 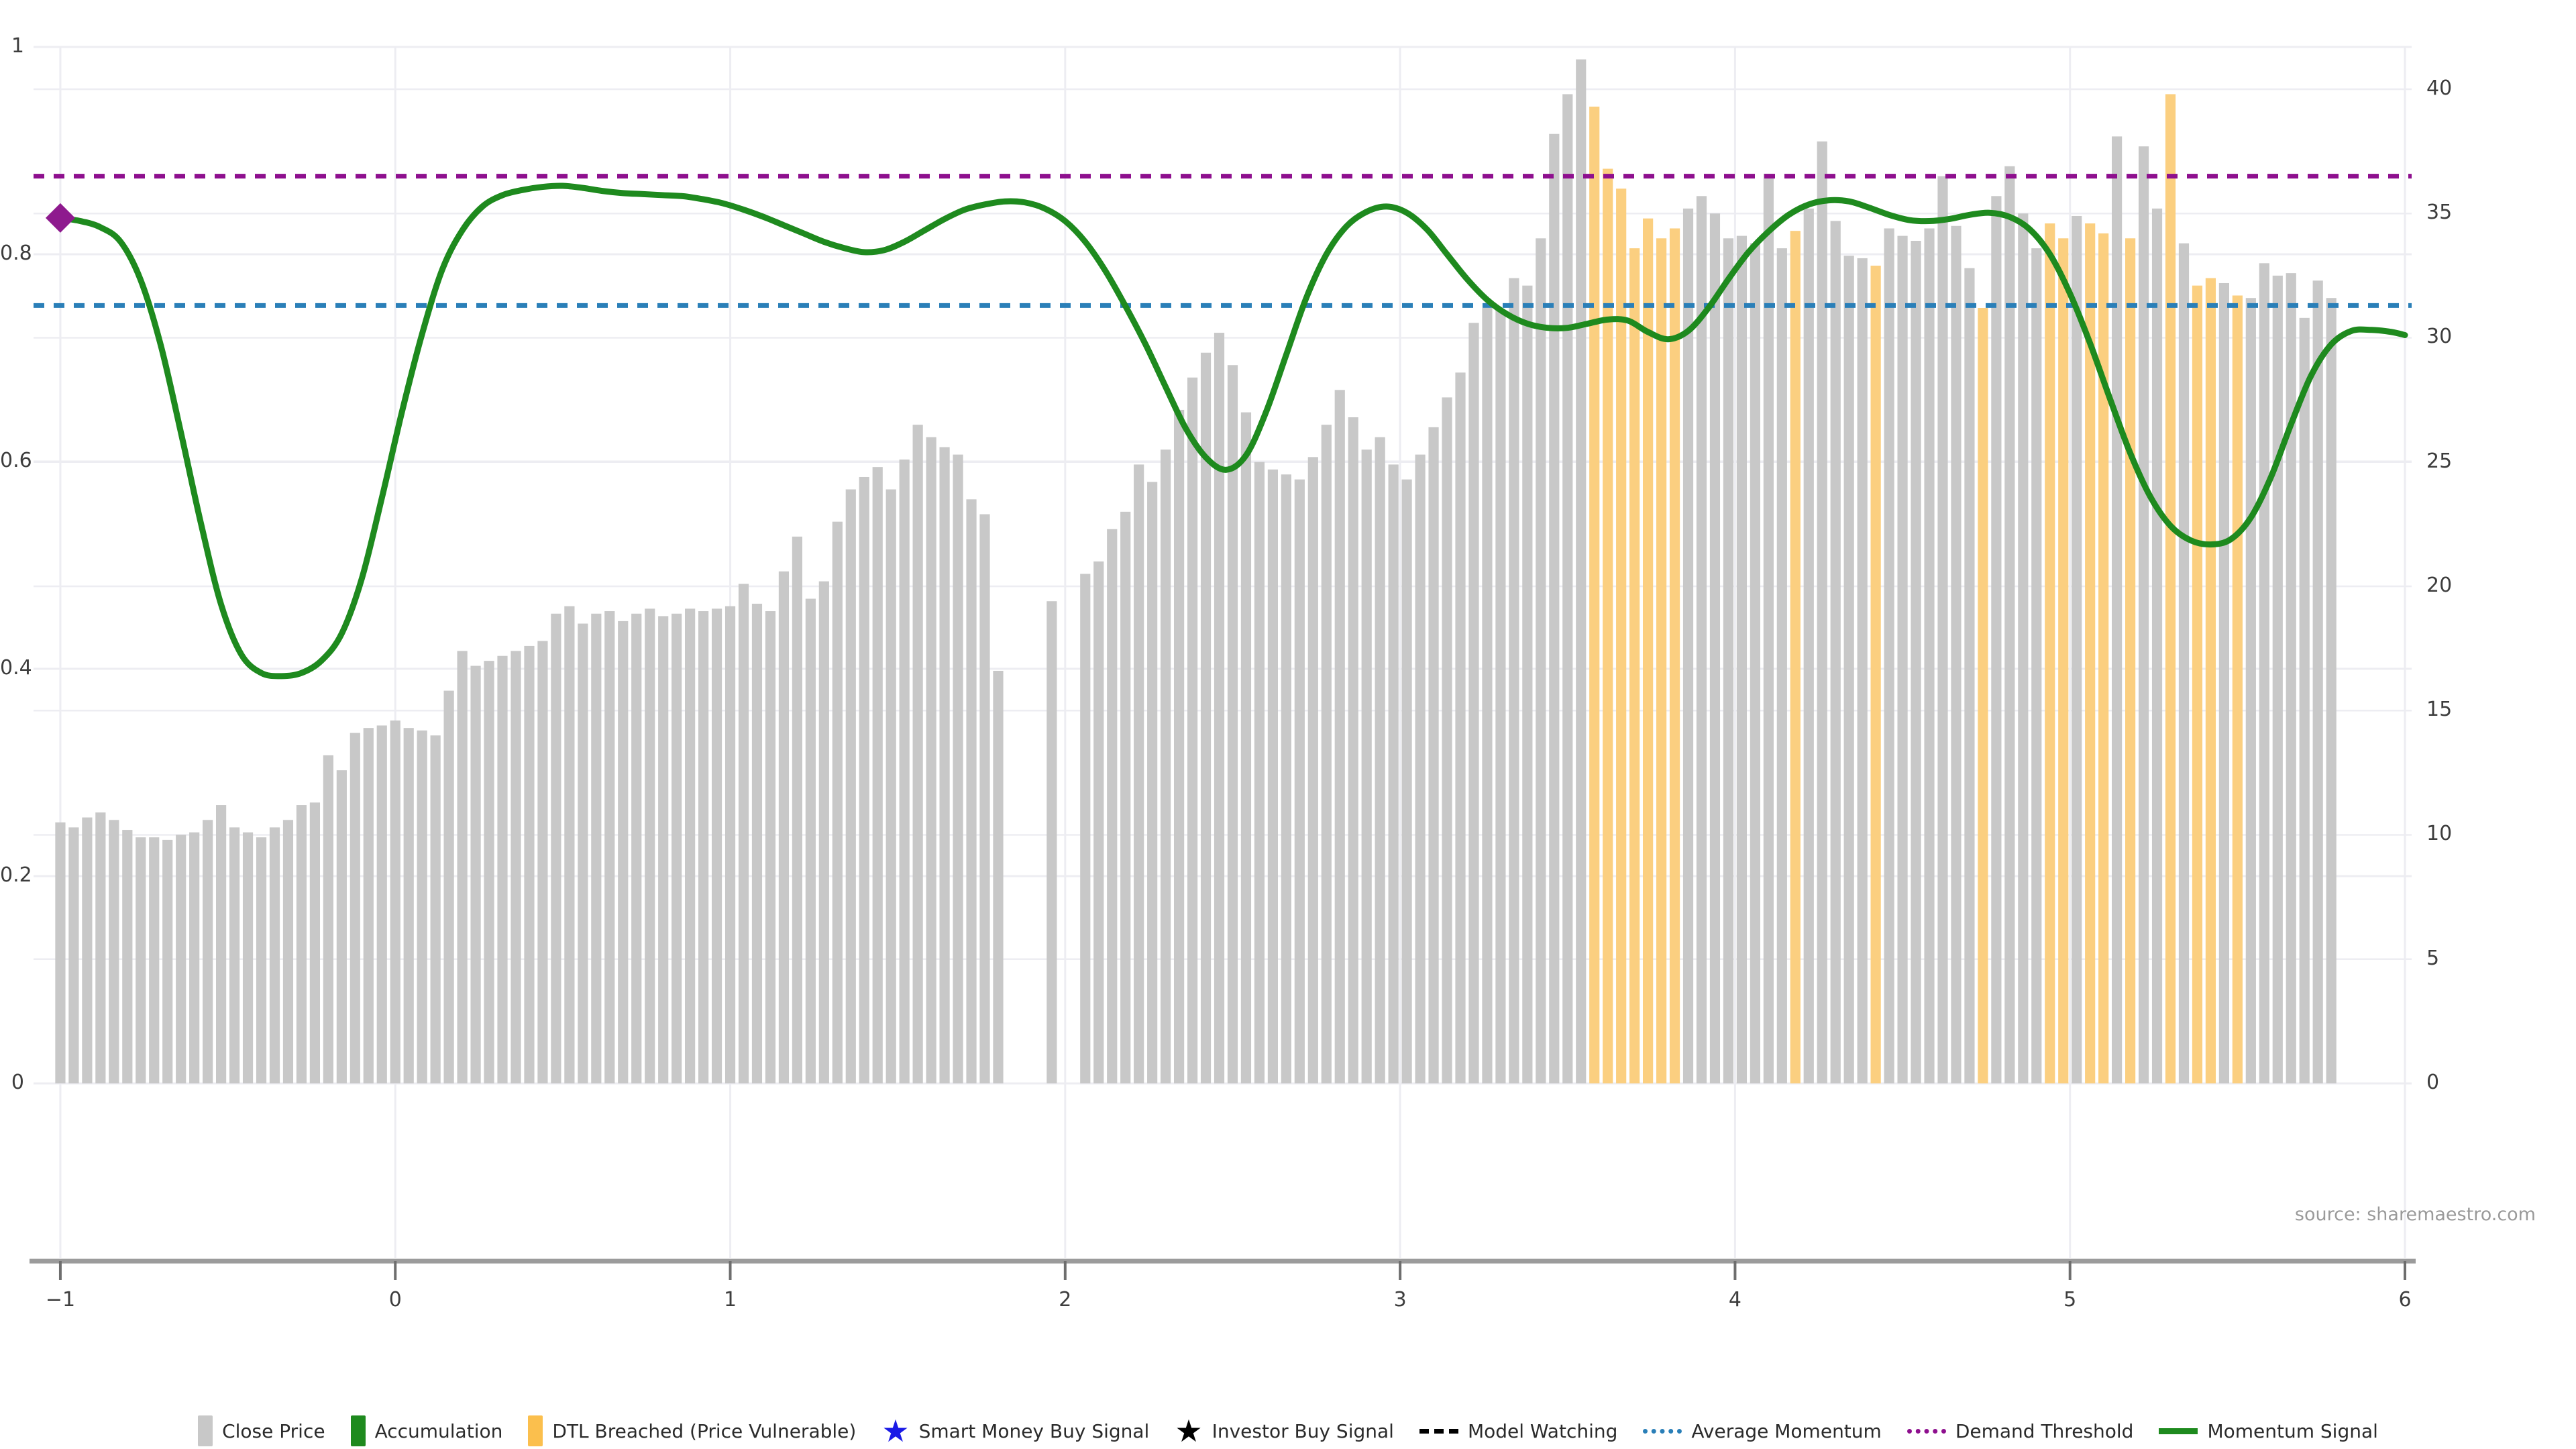 I want to click on legend-item-close-price: Close Price, so click(x=261, y=1430).